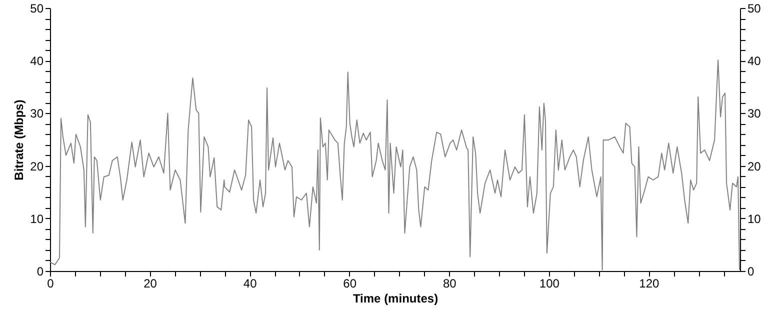 This screenshot has width=772, height=321. I want to click on y2-tick-label: 30, so click(755, 113).